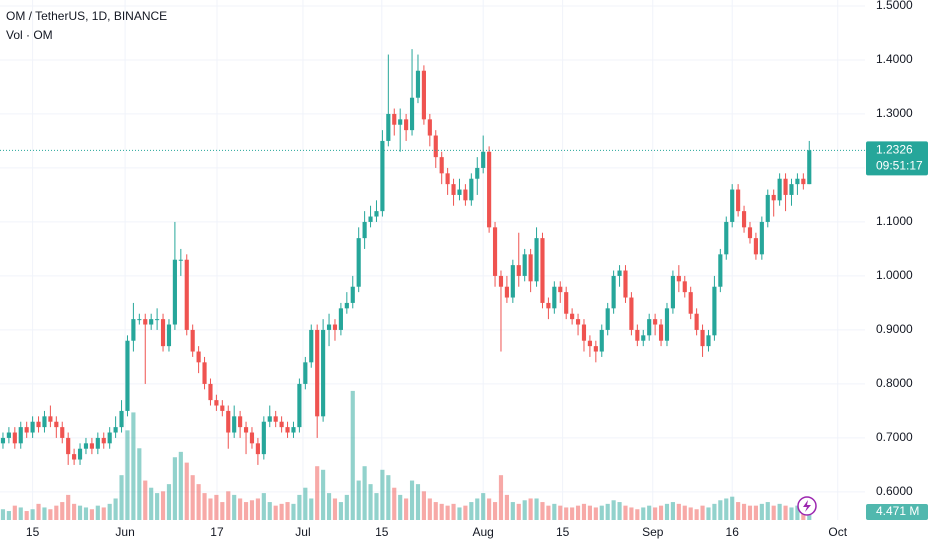  Describe the element at coordinates (897, 158) in the screenshot. I see `last-price-box` at that location.